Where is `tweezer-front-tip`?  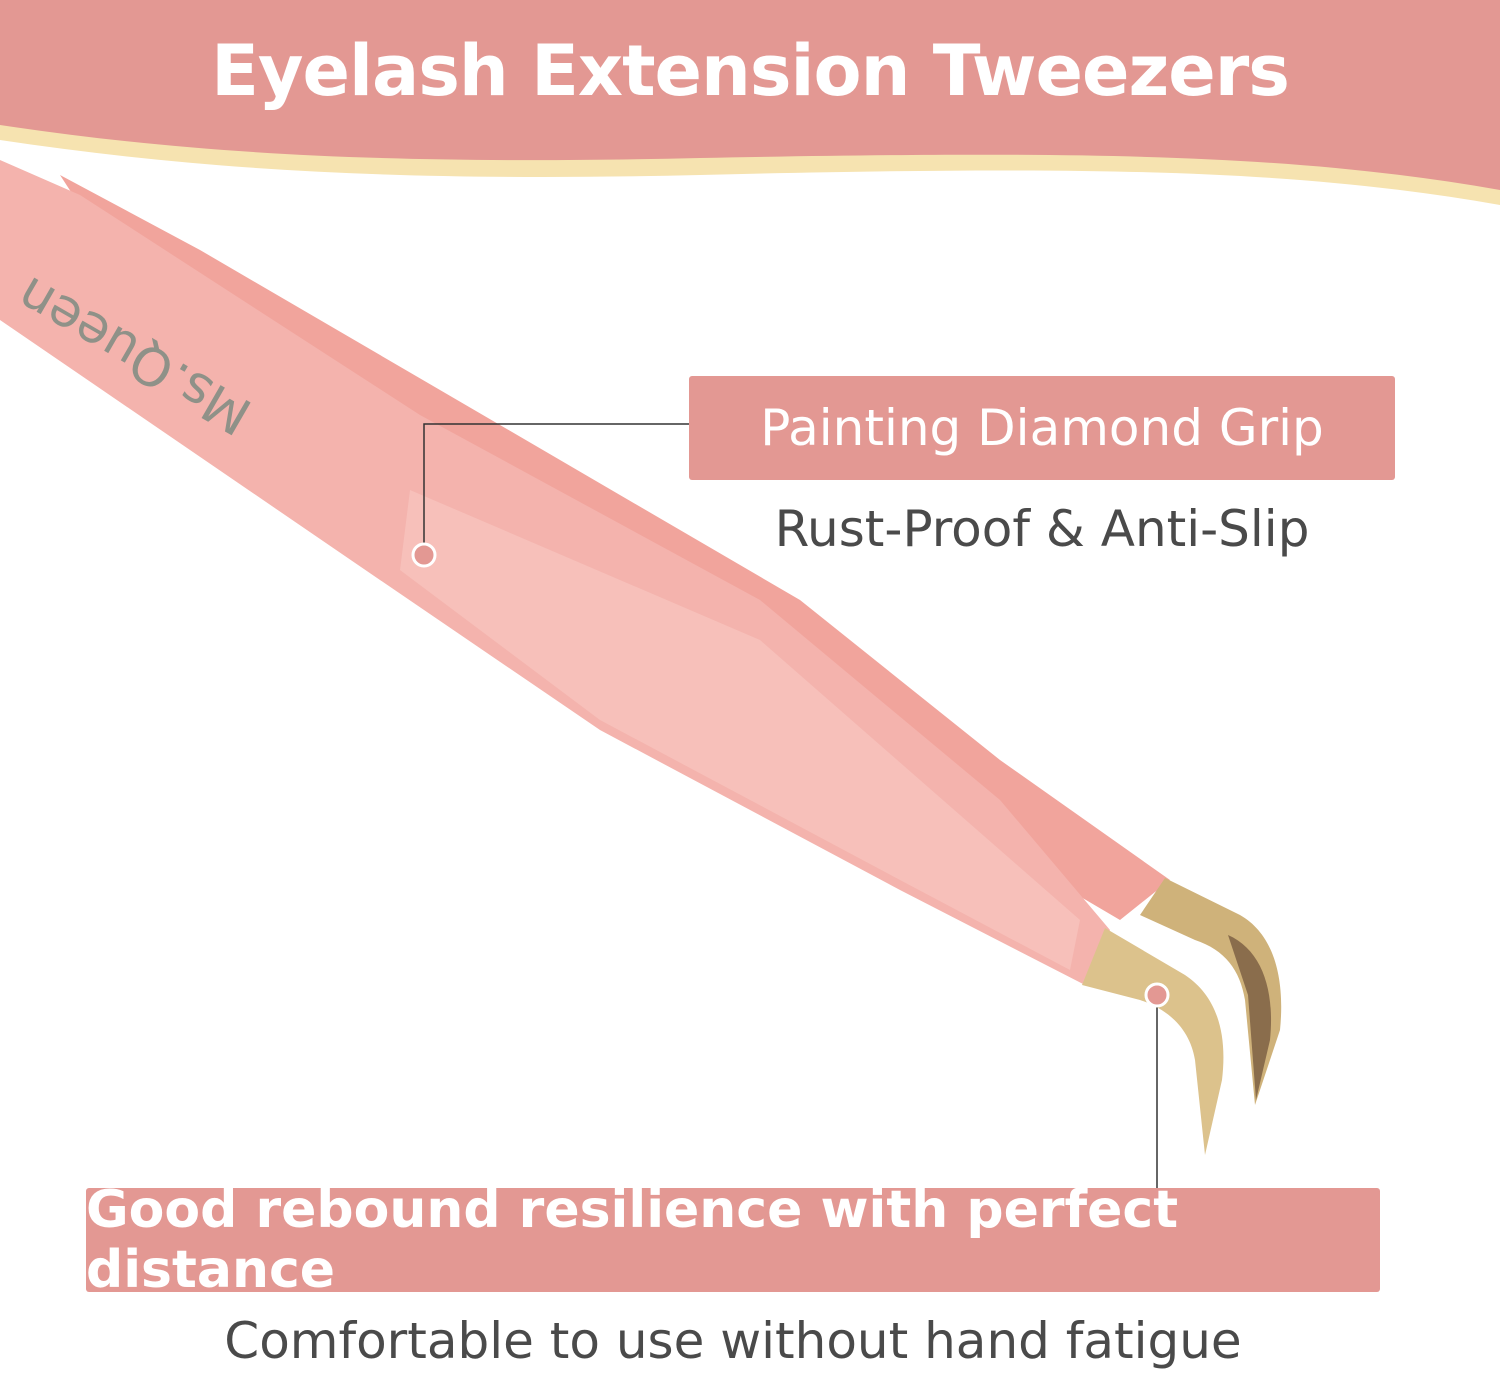
tweezer-front-tip is located at coordinates (1153, 1041).